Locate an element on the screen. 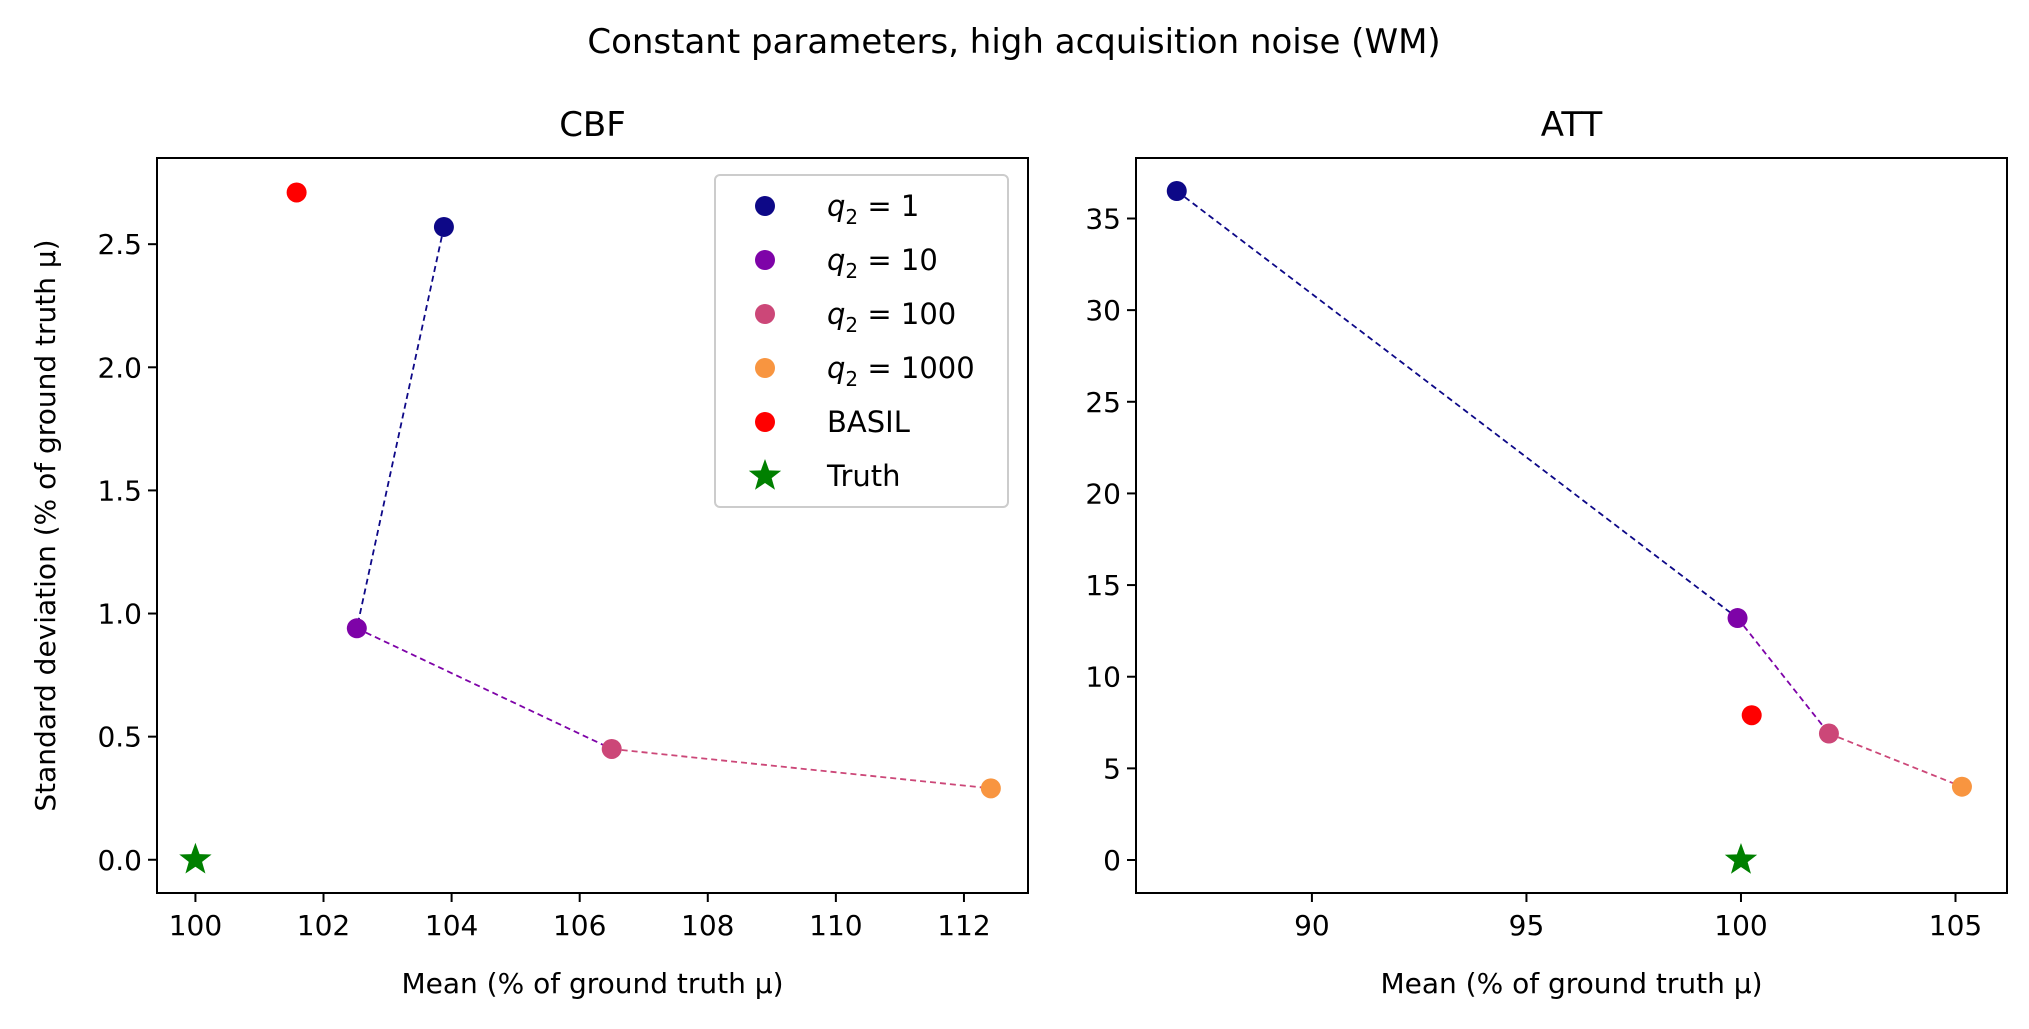  legend: q2 = 1 q2 = 10 q2 = 100 q2 = 1000 BASIL Truth is located at coordinates (861, 341).